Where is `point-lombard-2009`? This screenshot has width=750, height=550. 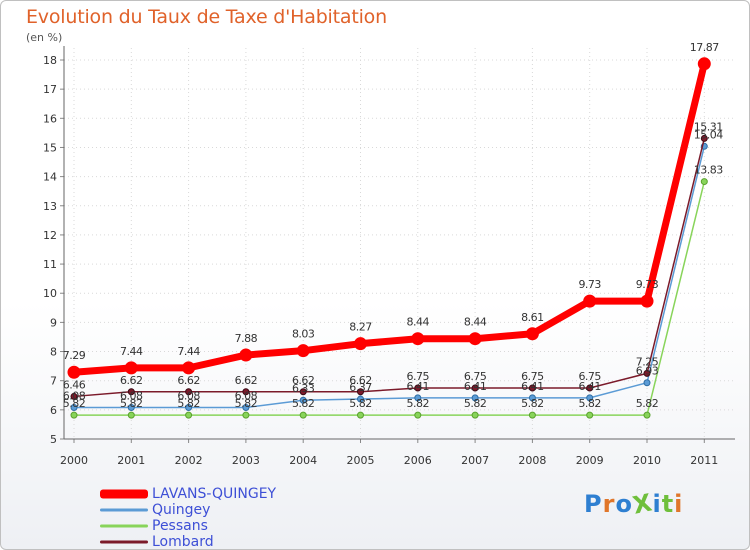
point-lombard-2009 is located at coordinates (590, 388).